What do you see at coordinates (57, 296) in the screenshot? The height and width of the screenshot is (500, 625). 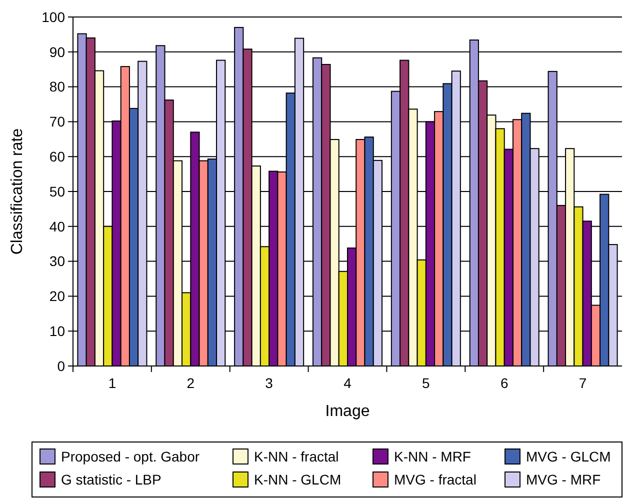 I see `y-tick-label: 20` at bounding box center [57, 296].